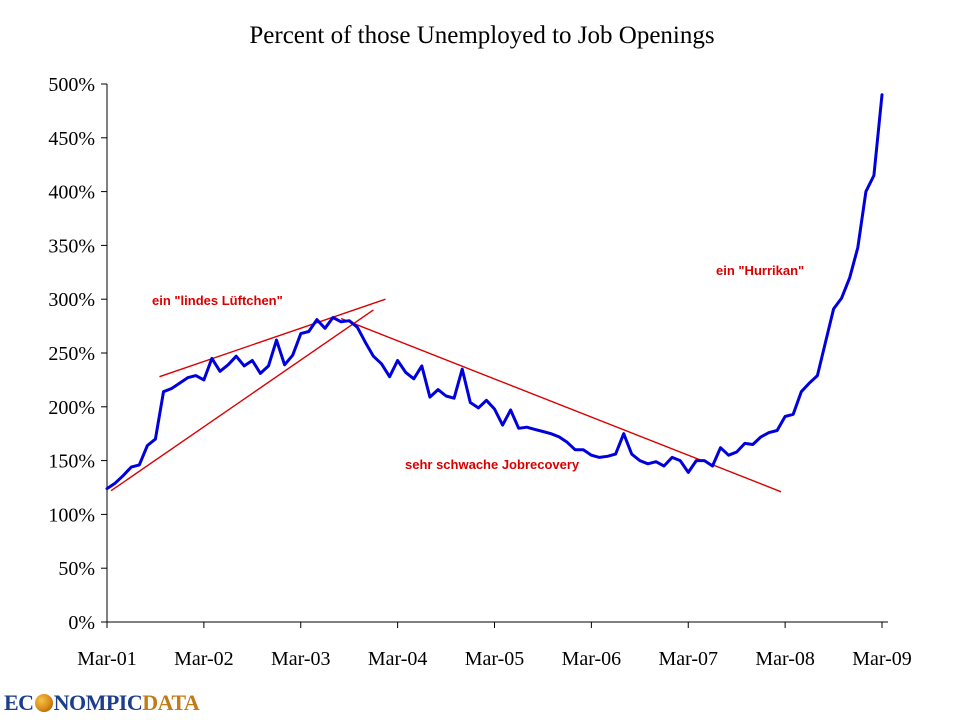  I want to click on x-tick-label: Mar-03, so click(301, 659).